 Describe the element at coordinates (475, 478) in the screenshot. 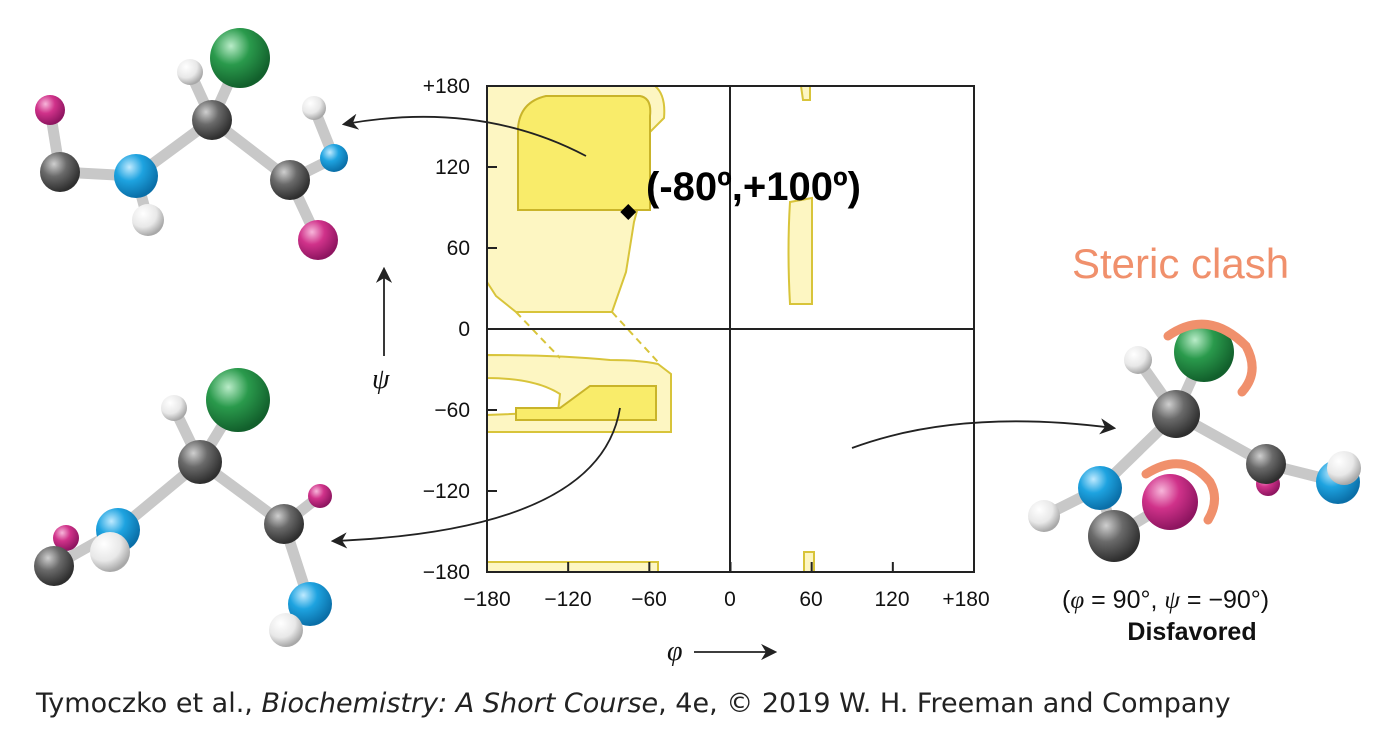

I see `arrow-to-alpha-molecule` at that location.